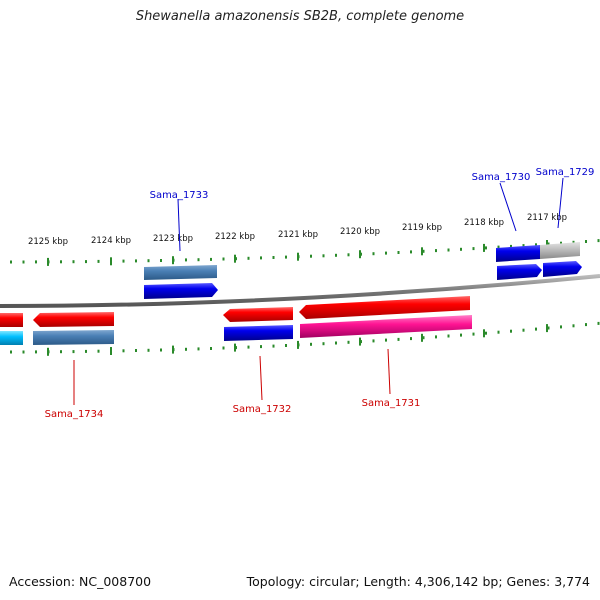 The width and height of the screenshot is (600, 600). Describe the element at coordinates (11, 338) in the screenshot. I see `gene-partial-left-feature` at that location.